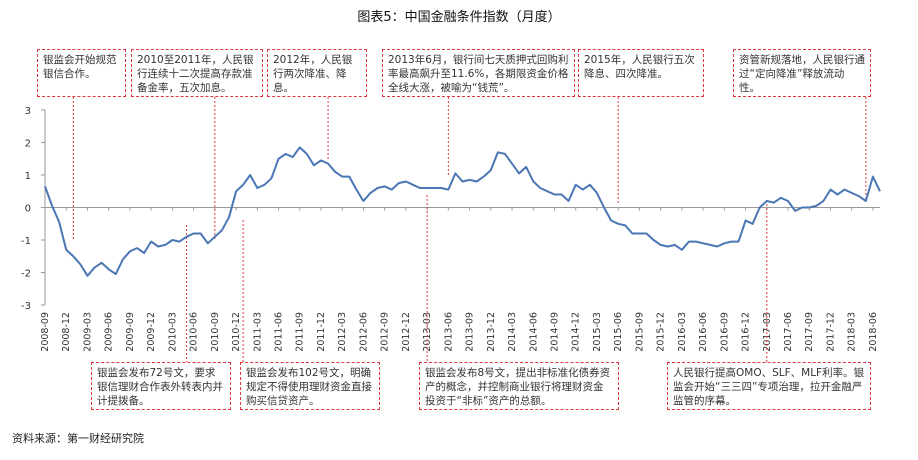 This screenshot has height=460, width=918. I want to click on x-tick-label: 2017-12, so click(830, 332).